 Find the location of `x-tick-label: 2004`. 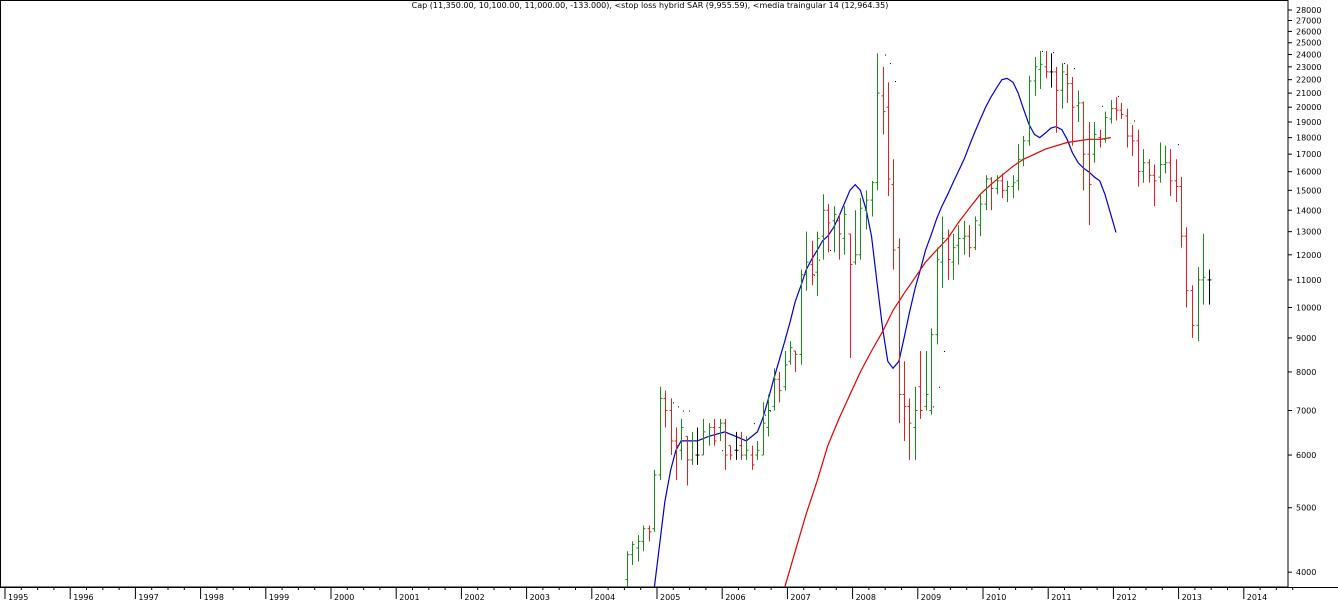

x-tick-label: 2004 is located at coordinates (605, 597).